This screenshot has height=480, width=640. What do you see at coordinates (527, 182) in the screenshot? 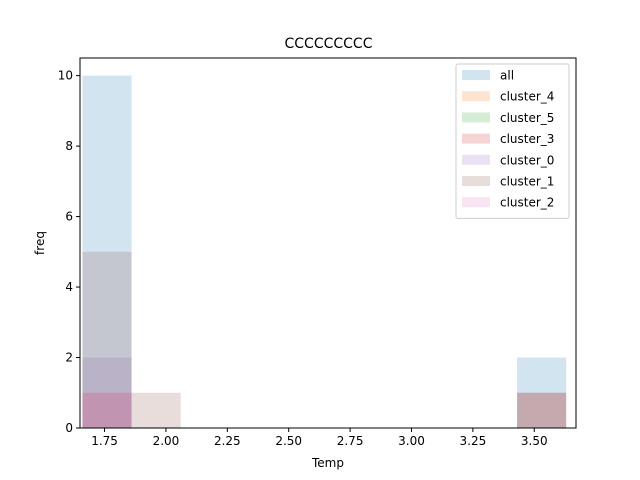
I see `legend-label-cluster_1: cluster_1` at bounding box center [527, 182].